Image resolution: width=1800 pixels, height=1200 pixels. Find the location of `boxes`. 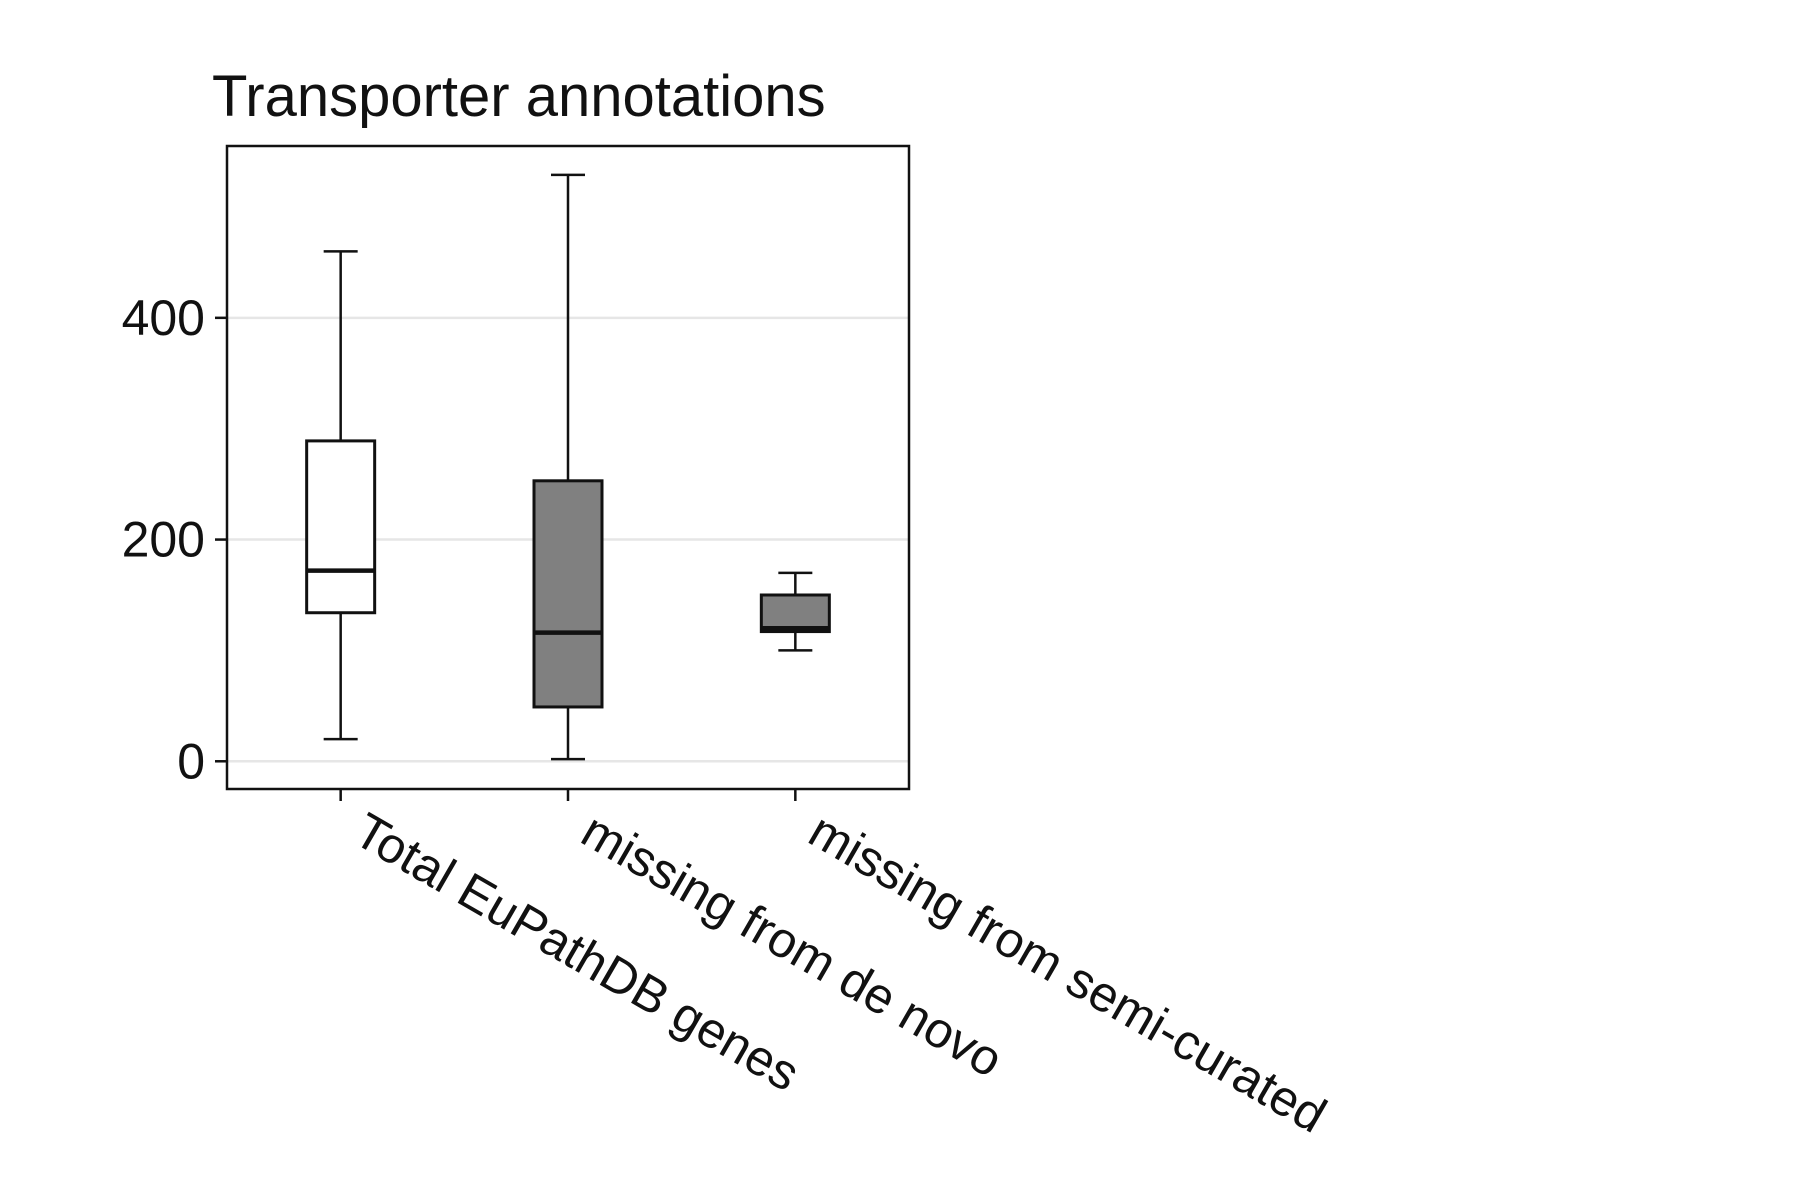

boxes is located at coordinates (568, 467).